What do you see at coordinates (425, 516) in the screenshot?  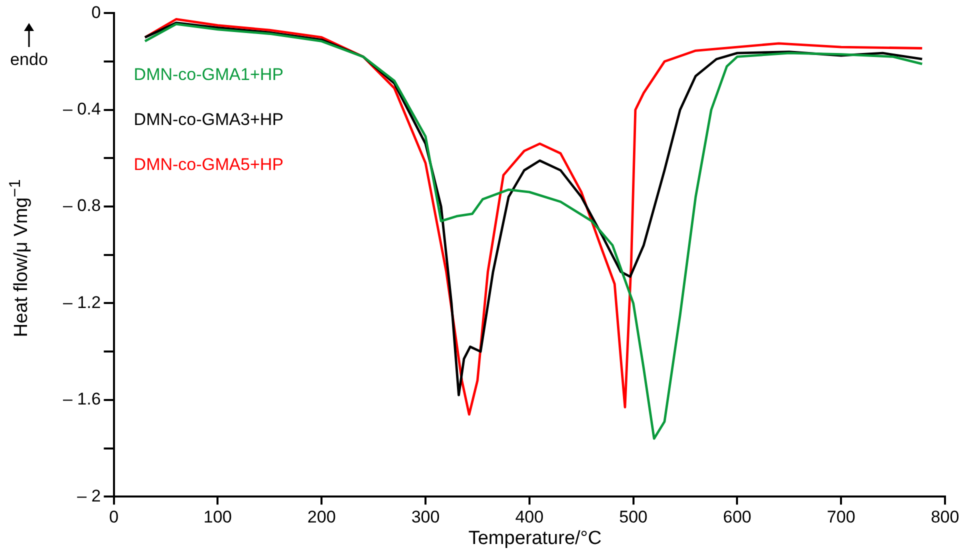 I see `x-tick-label: 300` at bounding box center [425, 516].